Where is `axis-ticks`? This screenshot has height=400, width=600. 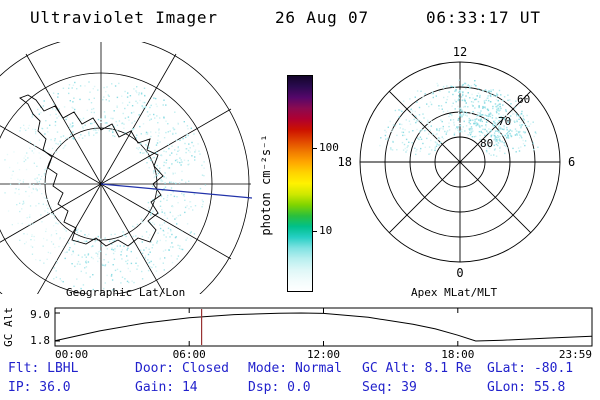 axis-ticks is located at coordinates (257, 327).